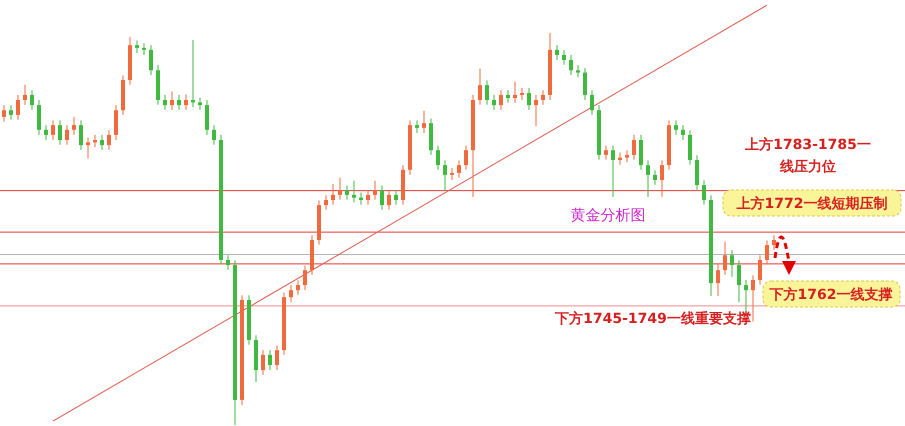 Image resolution: width=905 pixels, height=426 pixels. Describe the element at coordinates (812, 203) in the screenshot. I see `ref-line-label: 上方1772一线短期压制` at that location.